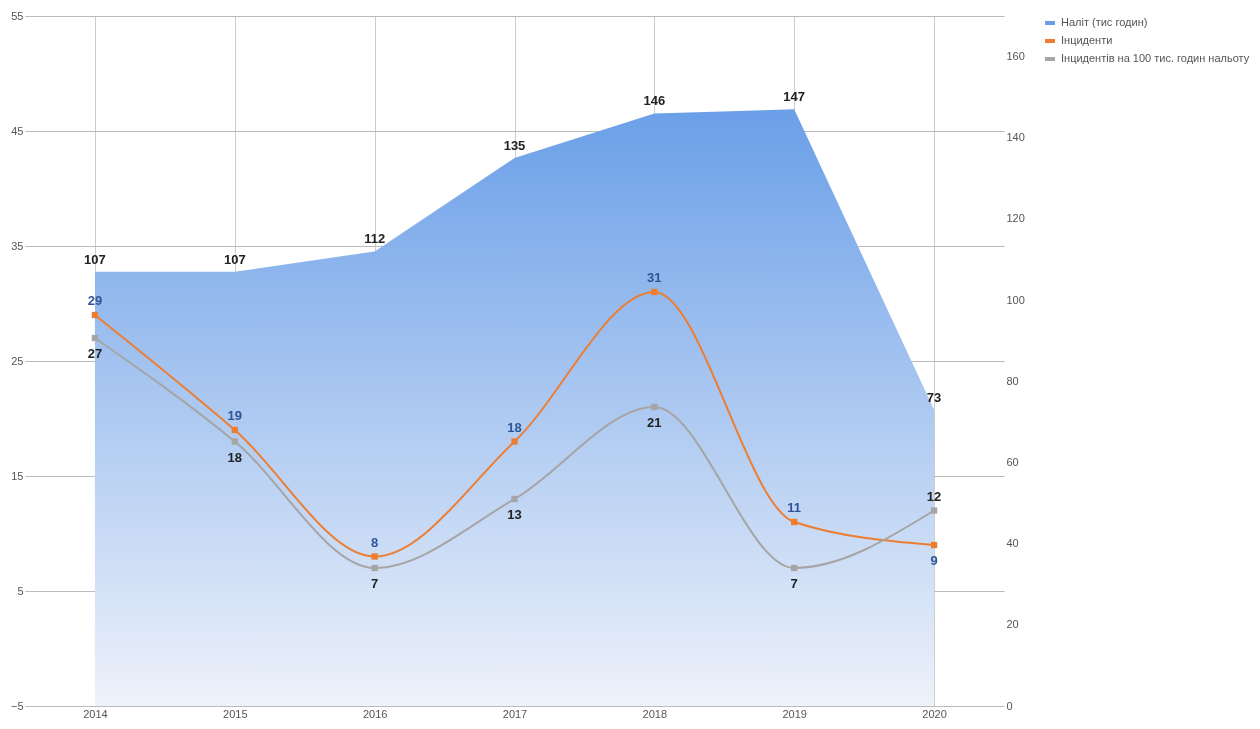  What do you see at coordinates (20, 590) in the screenshot?
I see `y-tick-label: 5` at bounding box center [20, 590].